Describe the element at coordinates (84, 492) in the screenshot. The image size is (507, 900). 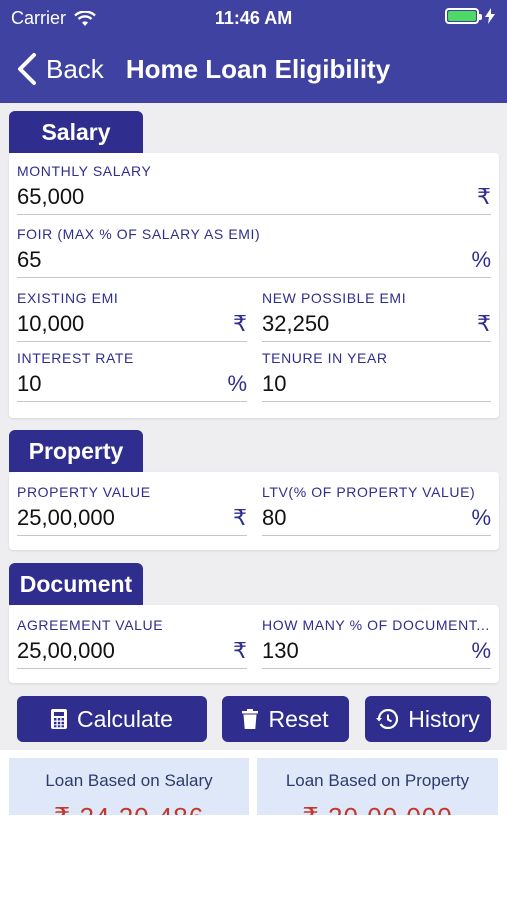
I see `field-label: PROPERTY VALUE` at that location.